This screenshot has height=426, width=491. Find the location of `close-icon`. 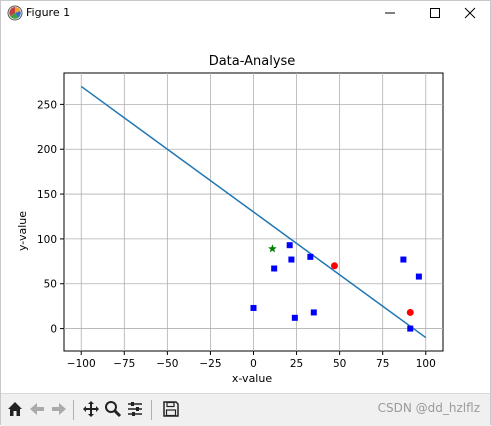

close-icon is located at coordinates (470, 13).